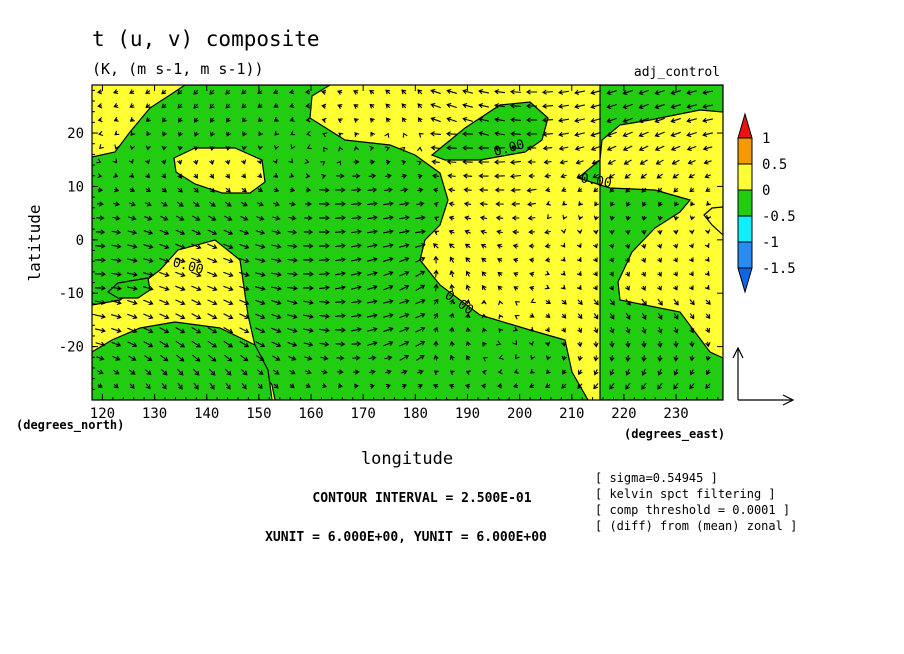  What do you see at coordinates (674, 434) in the screenshot?
I see `x-unit-label: (degrees_east)` at bounding box center [674, 434].